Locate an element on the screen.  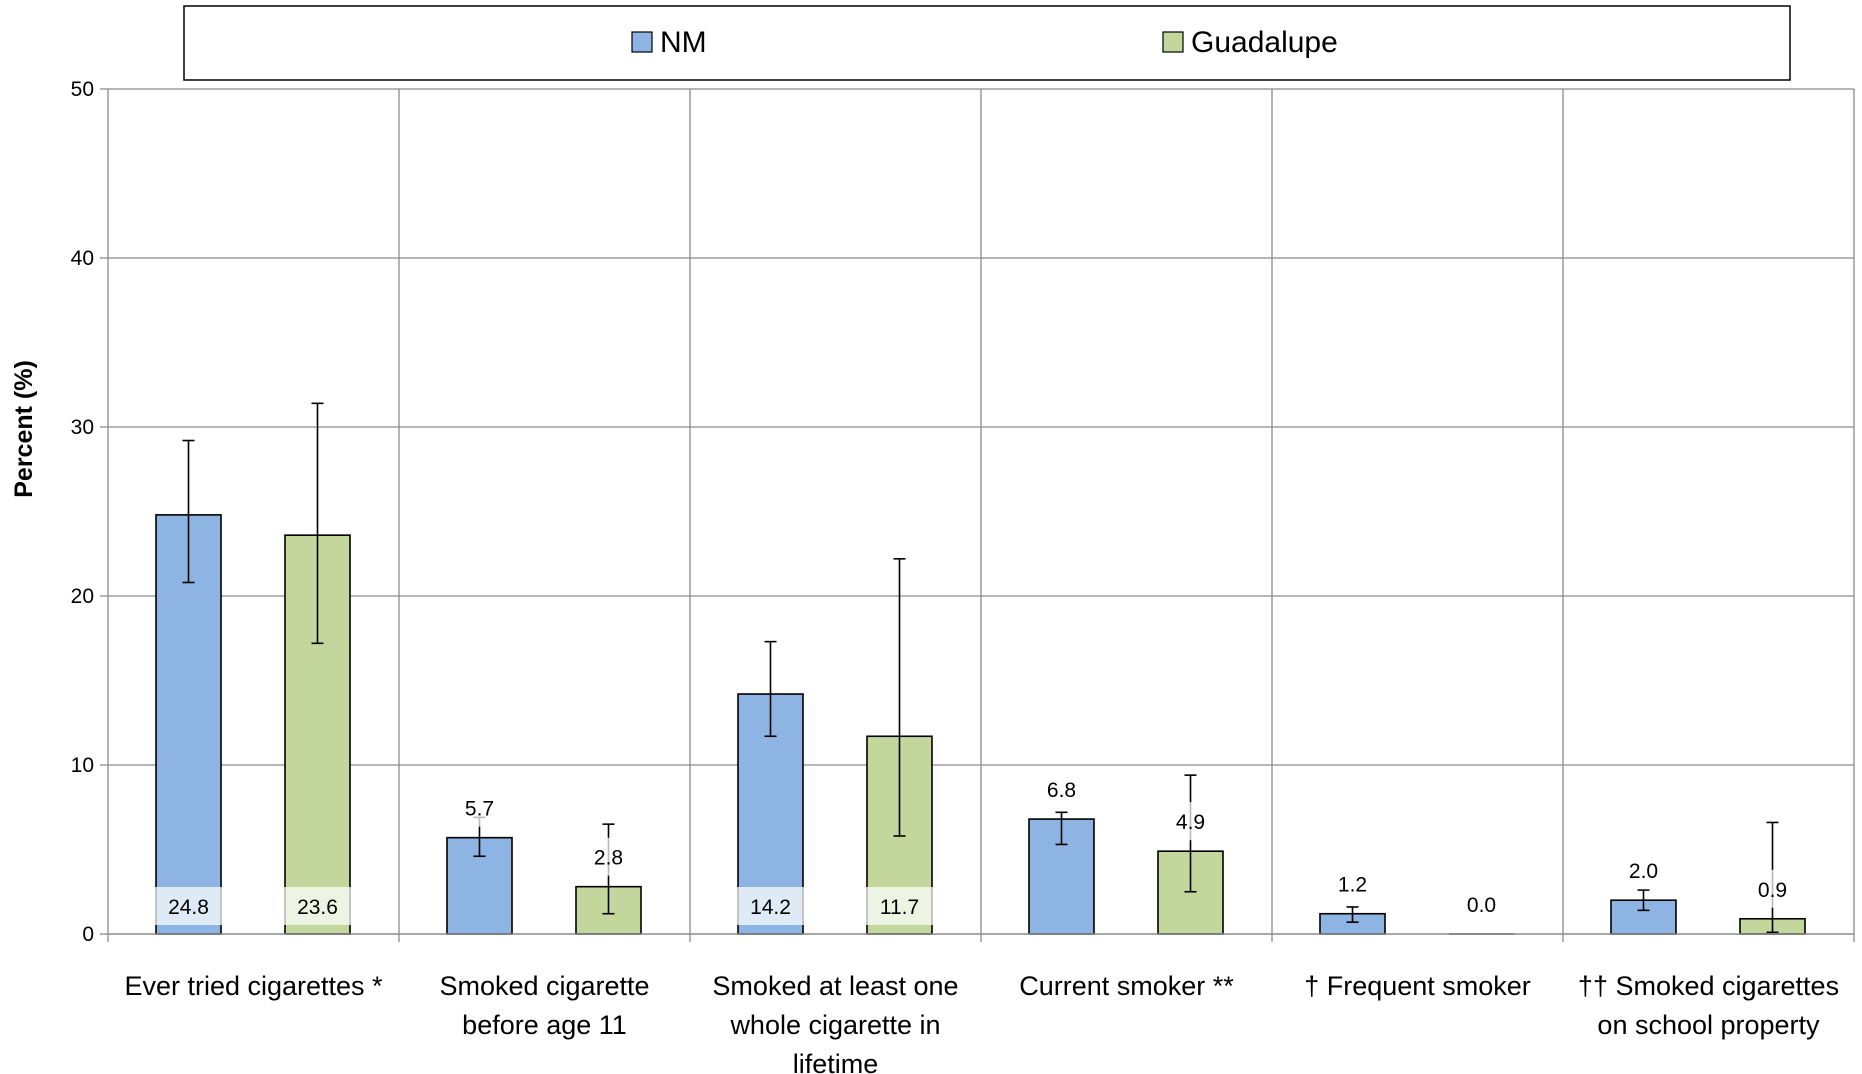
x-category-label: Current smoker ** is located at coordinates (1126, 986).